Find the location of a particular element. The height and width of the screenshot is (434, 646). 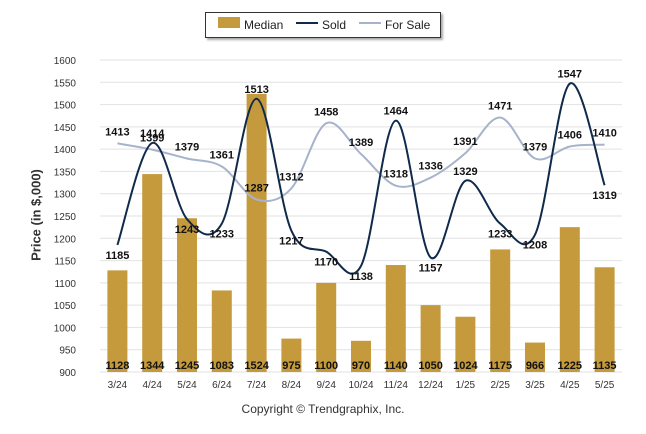

sold-data-label: 1547 is located at coordinates (570, 75).